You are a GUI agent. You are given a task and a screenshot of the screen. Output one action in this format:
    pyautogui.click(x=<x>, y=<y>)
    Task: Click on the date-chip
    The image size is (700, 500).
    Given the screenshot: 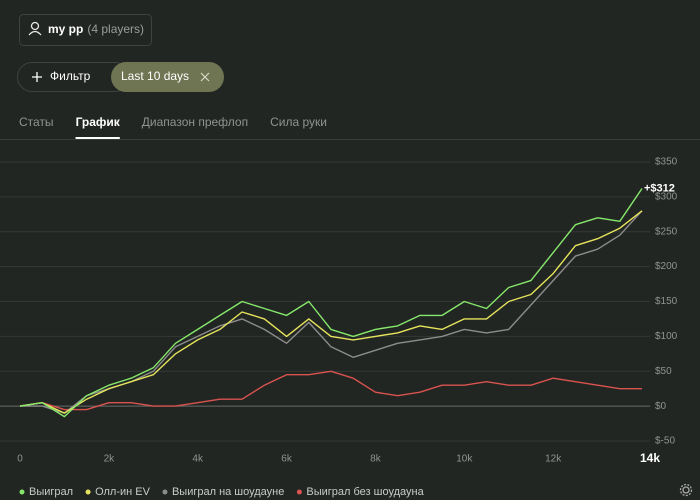 What is the action you would take?
    pyautogui.click(x=167, y=77)
    